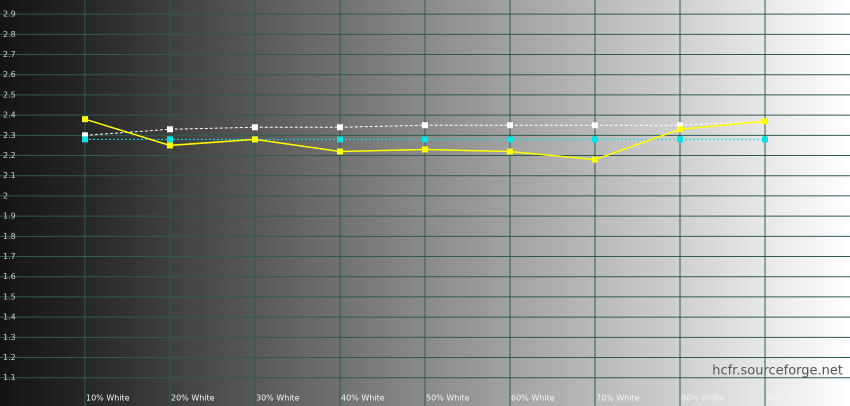 The image size is (850, 406). Describe the element at coordinates (618, 398) in the screenshot. I see `x-tick-label: 70% White` at that location.